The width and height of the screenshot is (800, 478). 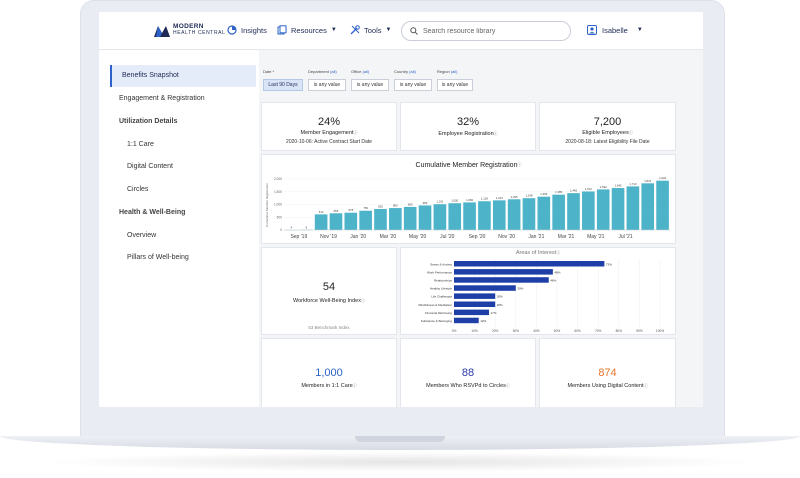 I want to click on kpi-employee-registration-card: 32% Employee Registrationⓘ, so click(x=468, y=126).